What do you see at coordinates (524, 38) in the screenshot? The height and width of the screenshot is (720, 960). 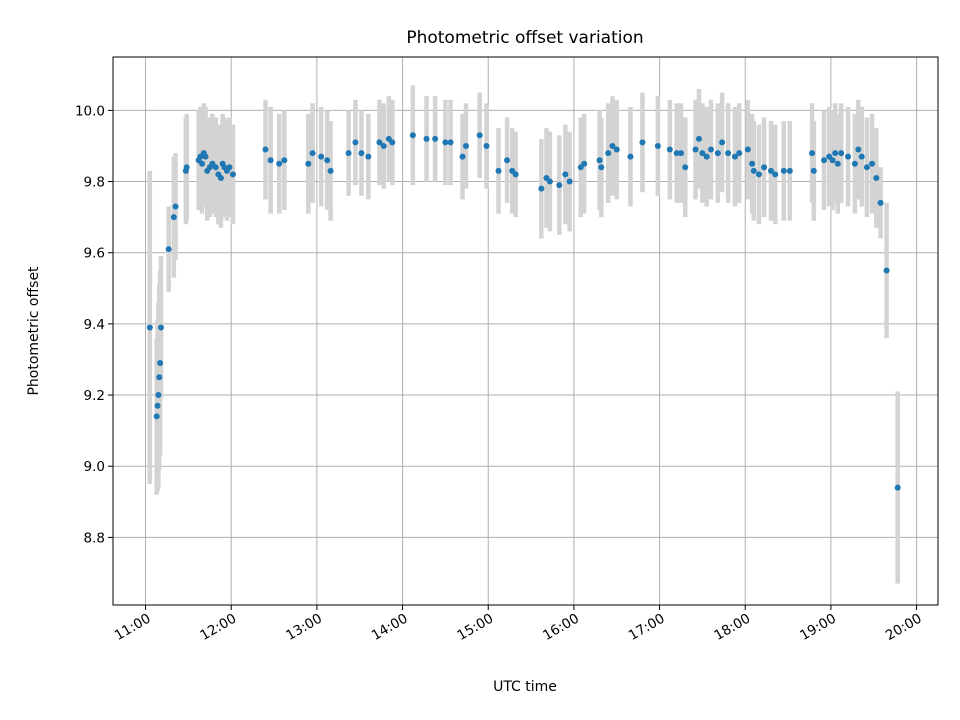 I see `chart-title: Photometric offset variation` at bounding box center [524, 38].